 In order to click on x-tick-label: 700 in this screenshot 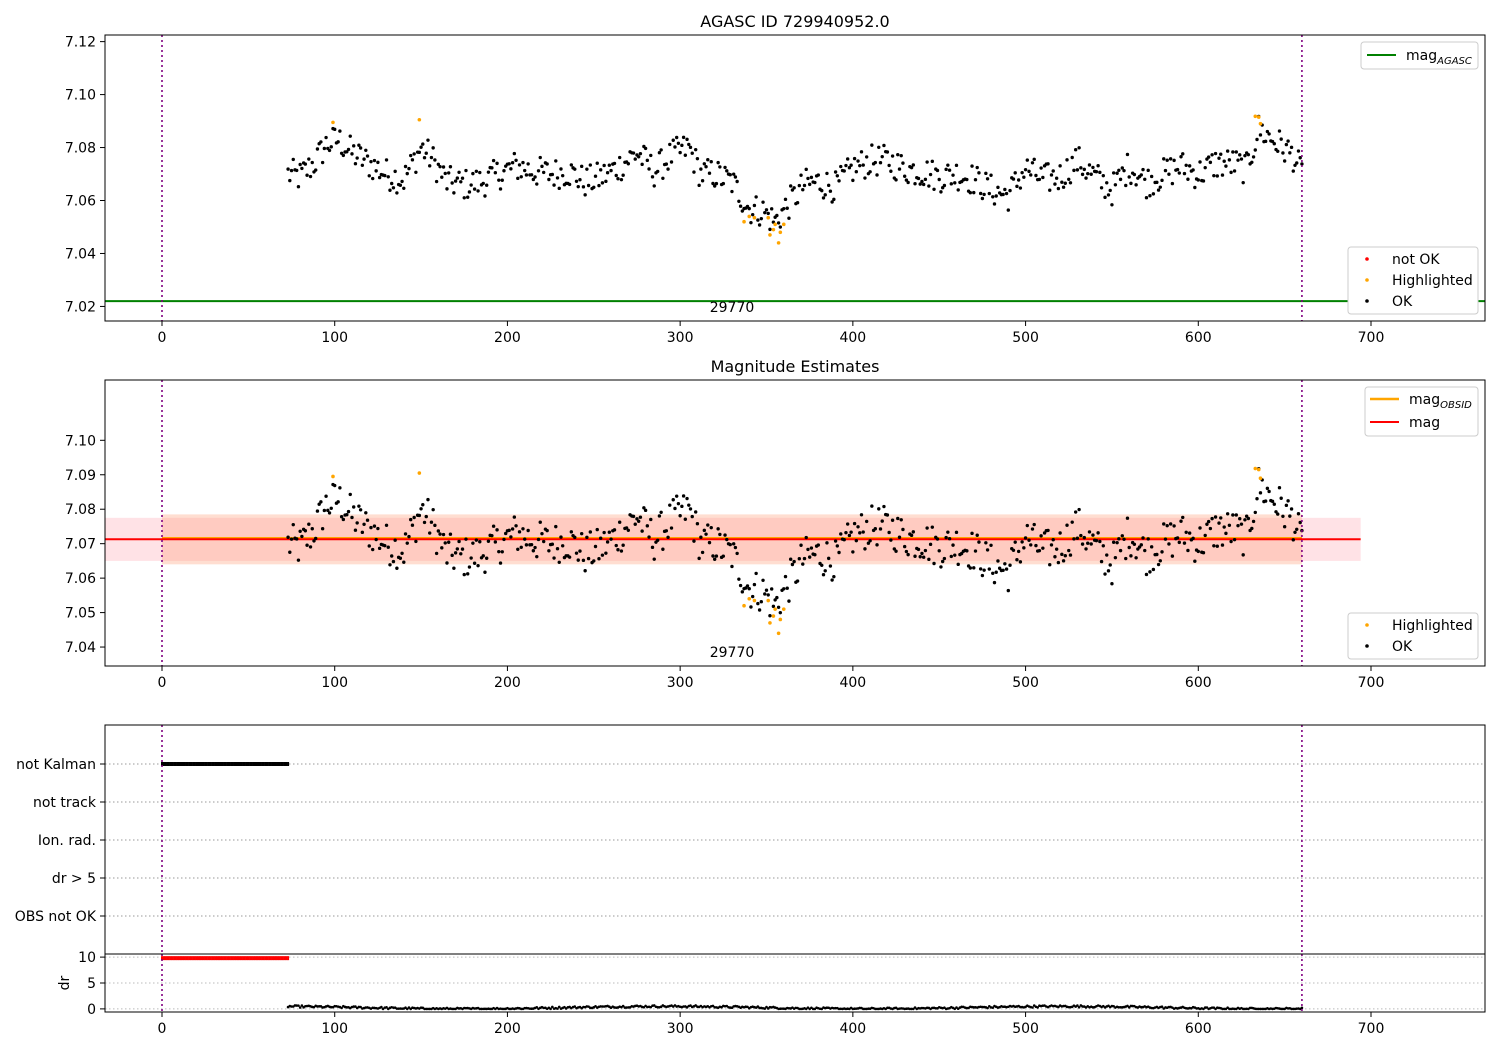, I will do `click(1371, 683)`.